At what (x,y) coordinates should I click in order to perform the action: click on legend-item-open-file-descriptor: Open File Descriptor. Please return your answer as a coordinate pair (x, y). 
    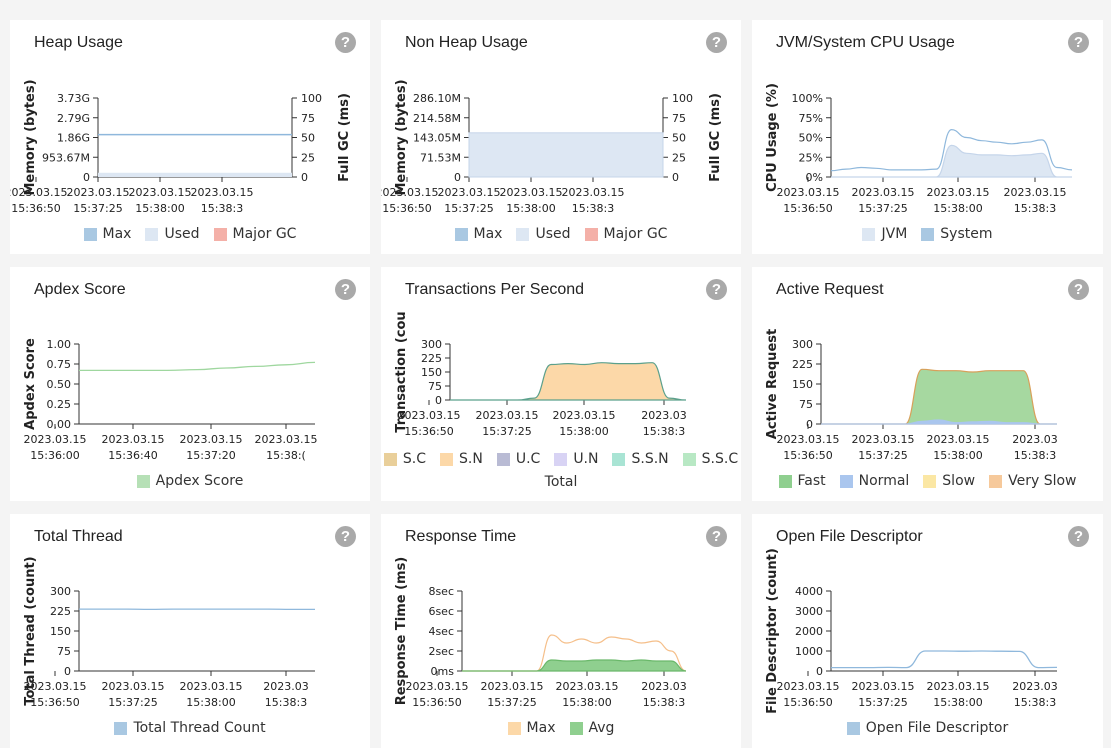
    Looking at the image, I should click on (927, 728).